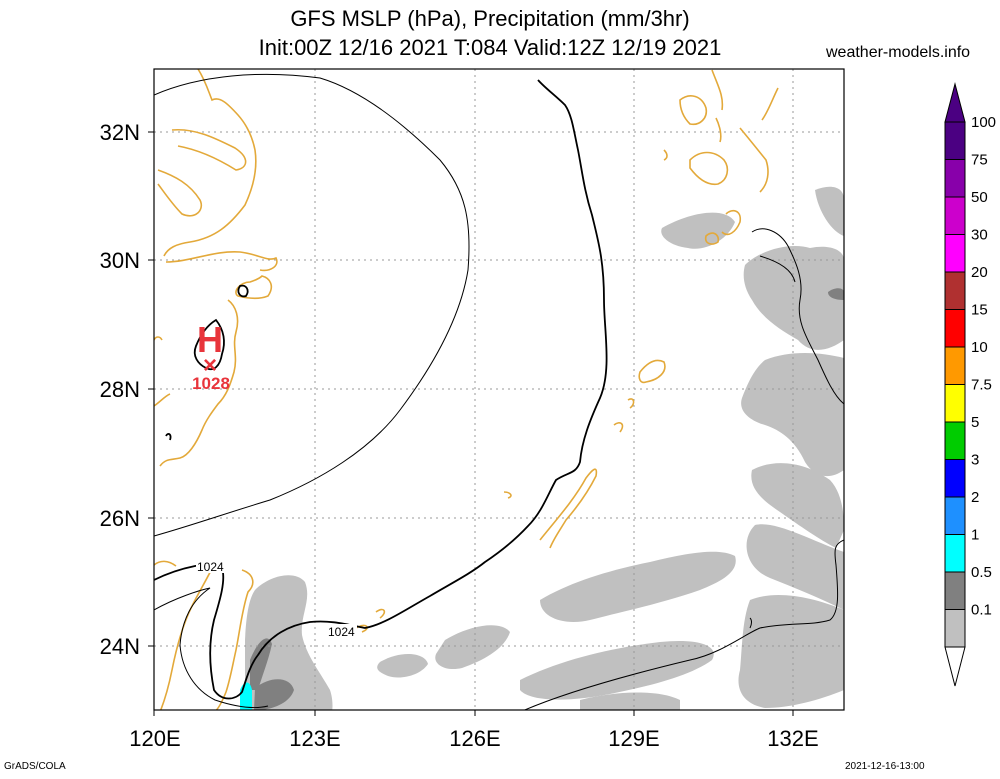 The image size is (1000, 779). I want to click on lat-label: 32N, so click(120, 132).